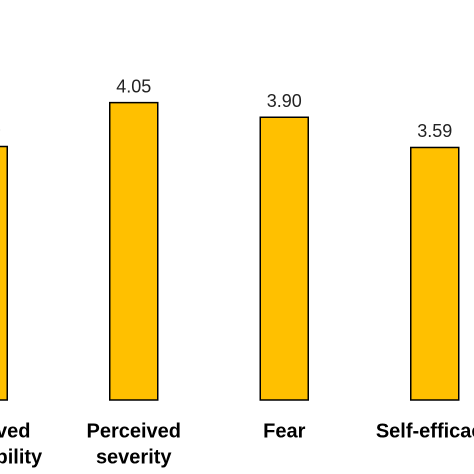 Image resolution: width=474 pixels, height=474 pixels. I want to click on value-label: 3.59, so click(434, 131).